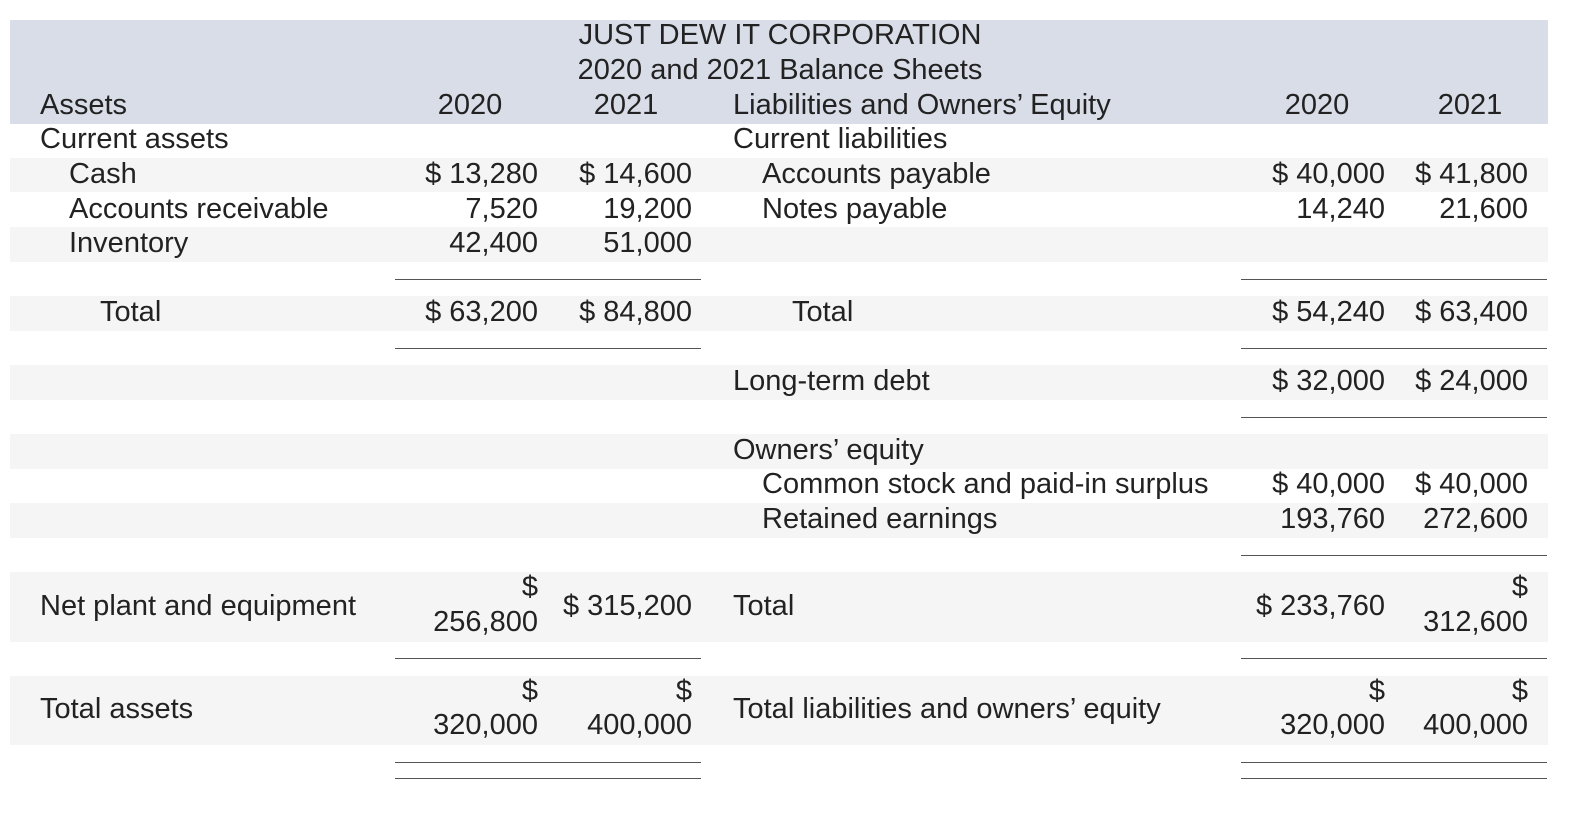 This screenshot has height=836, width=1590. I want to click on np-2021: 21,600, so click(1483, 209).